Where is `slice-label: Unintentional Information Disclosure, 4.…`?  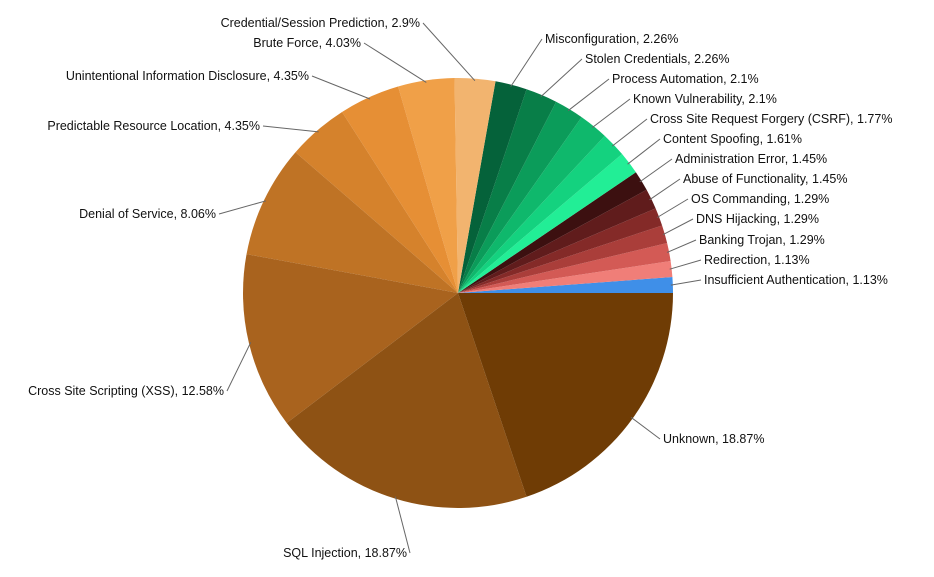
slice-label: Unintentional Information Disclosure, 4.… is located at coordinates (187, 76).